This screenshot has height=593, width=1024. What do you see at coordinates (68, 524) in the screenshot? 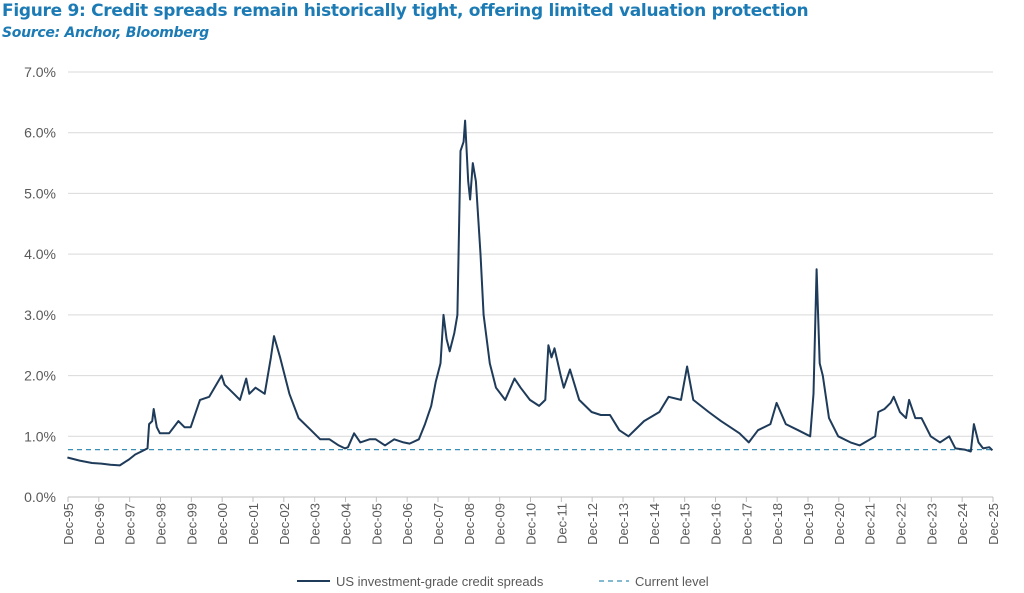
I see `x-tick-label: Dec-95` at bounding box center [68, 524].